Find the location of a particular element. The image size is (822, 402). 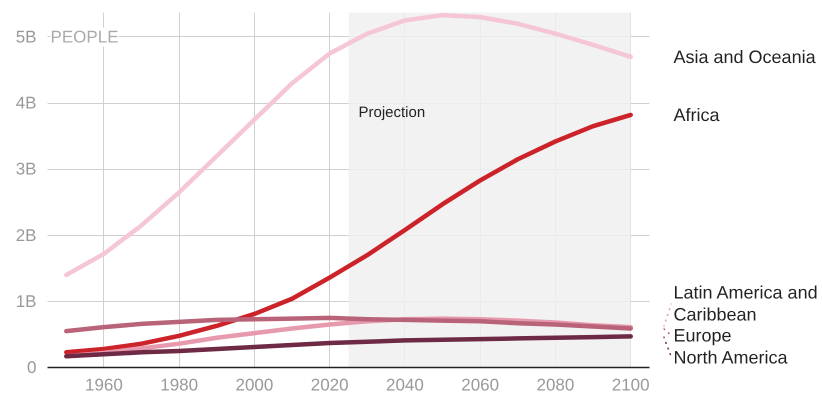

y-tick-label: 4B is located at coordinates (26, 103).